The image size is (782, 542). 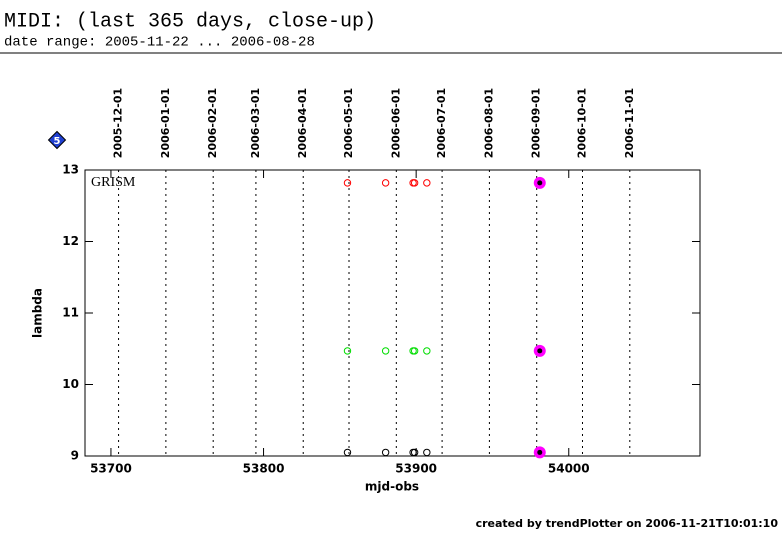 What do you see at coordinates (302, 123) in the screenshot?
I see `date-label: 2006-04-01` at bounding box center [302, 123].